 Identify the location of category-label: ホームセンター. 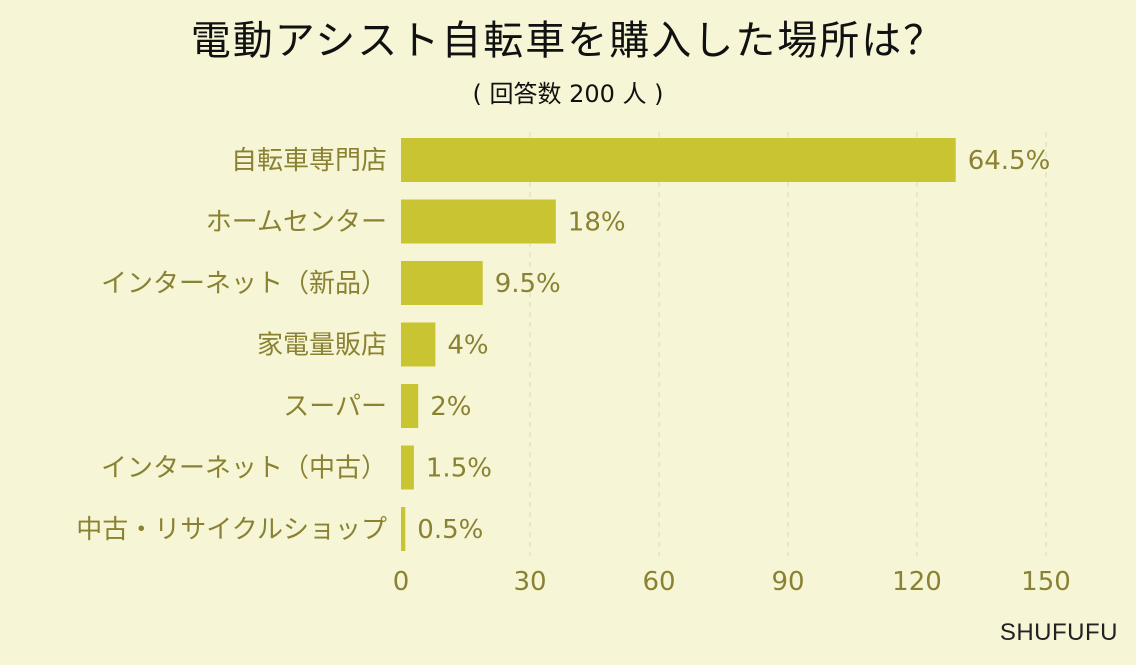
(296, 223).